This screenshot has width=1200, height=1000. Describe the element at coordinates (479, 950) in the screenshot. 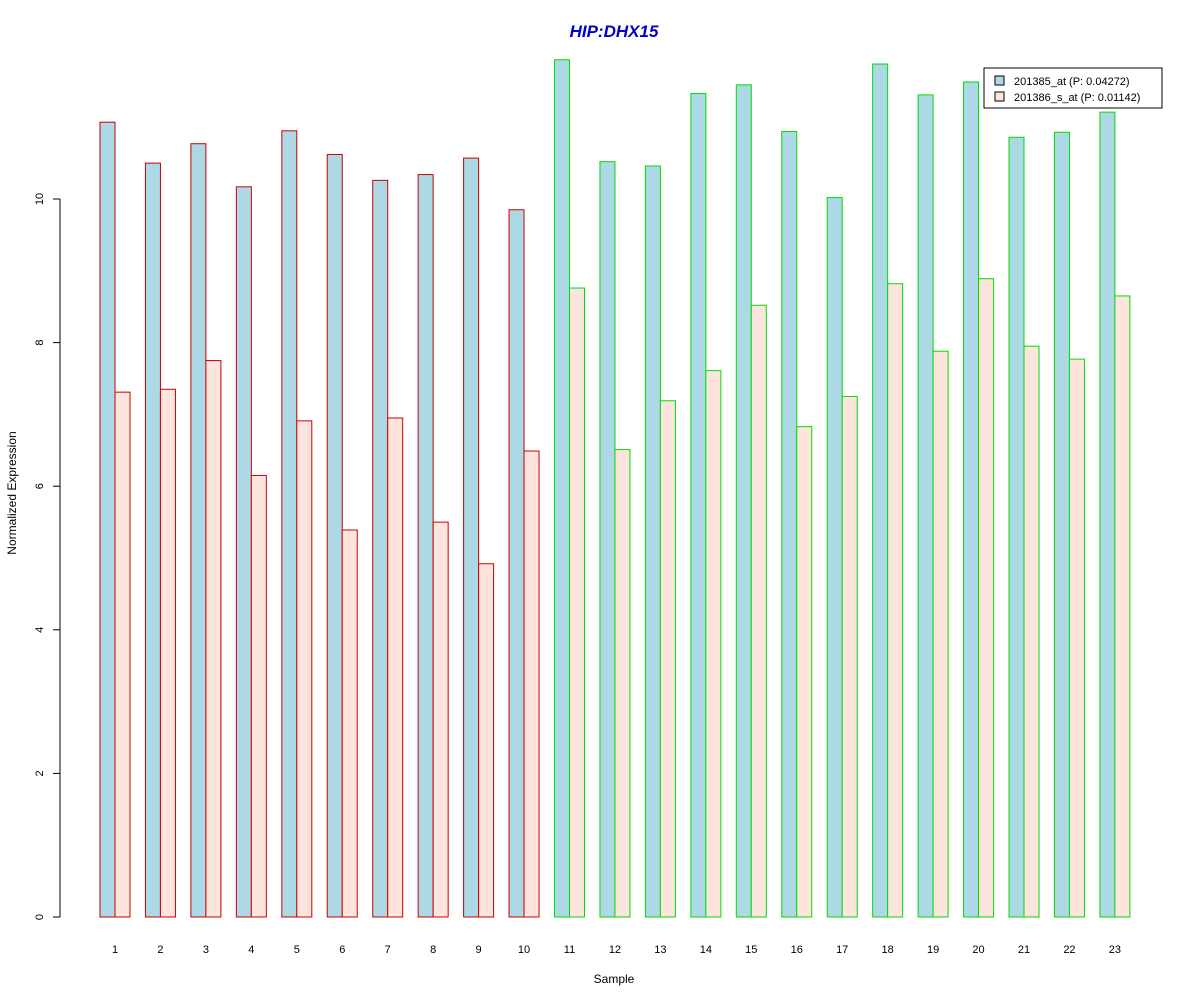

I see `x-tick-label-9: 9` at that location.